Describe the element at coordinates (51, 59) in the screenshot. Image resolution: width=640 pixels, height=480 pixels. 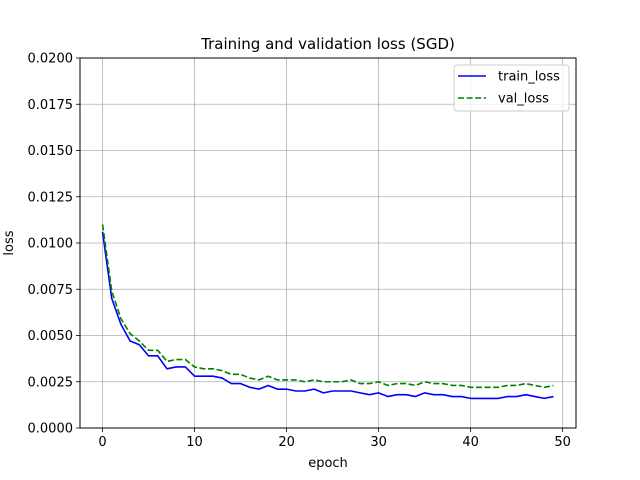
I see `y-tick-label: 0.0200` at that location.